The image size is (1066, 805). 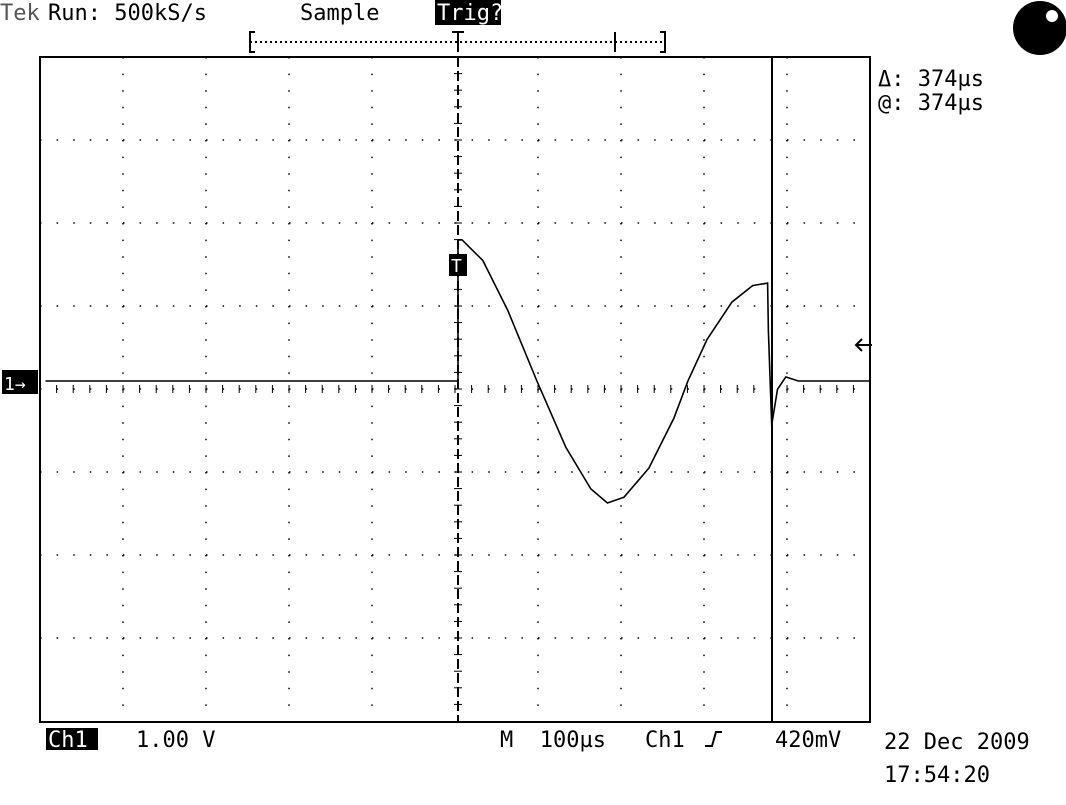 What do you see at coordinates (553, 740) in the screenshot?
I see `footer-timebase: M 100µs` at bounding box center [553, 740].